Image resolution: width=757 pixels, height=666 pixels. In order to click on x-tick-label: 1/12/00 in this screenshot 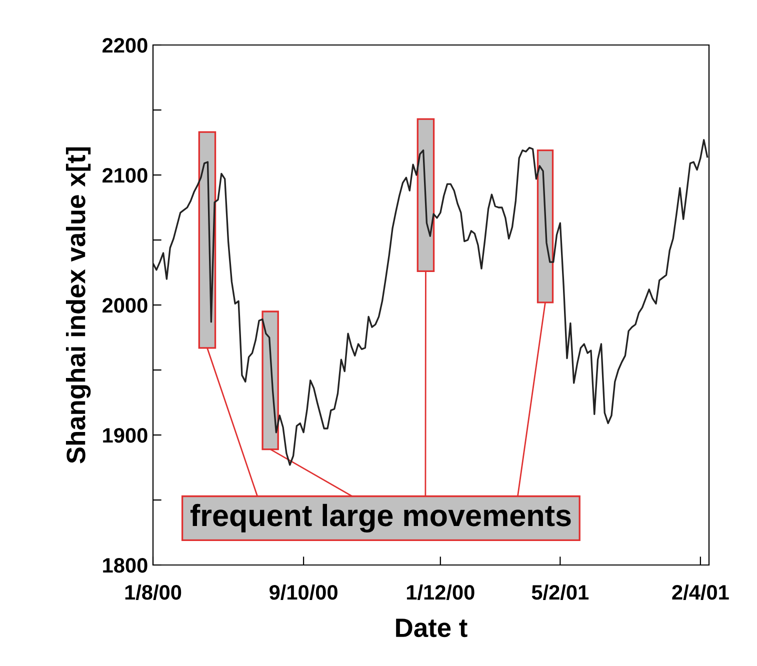, I will do `click(440, 592)`.